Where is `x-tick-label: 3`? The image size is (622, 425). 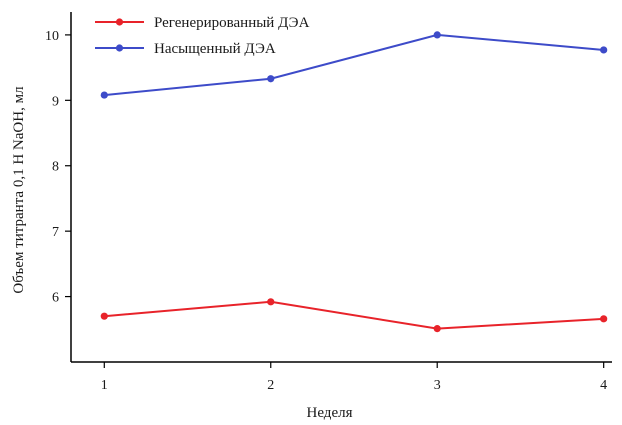 x-tick-label: 3 is located at coordinates (437, 385).